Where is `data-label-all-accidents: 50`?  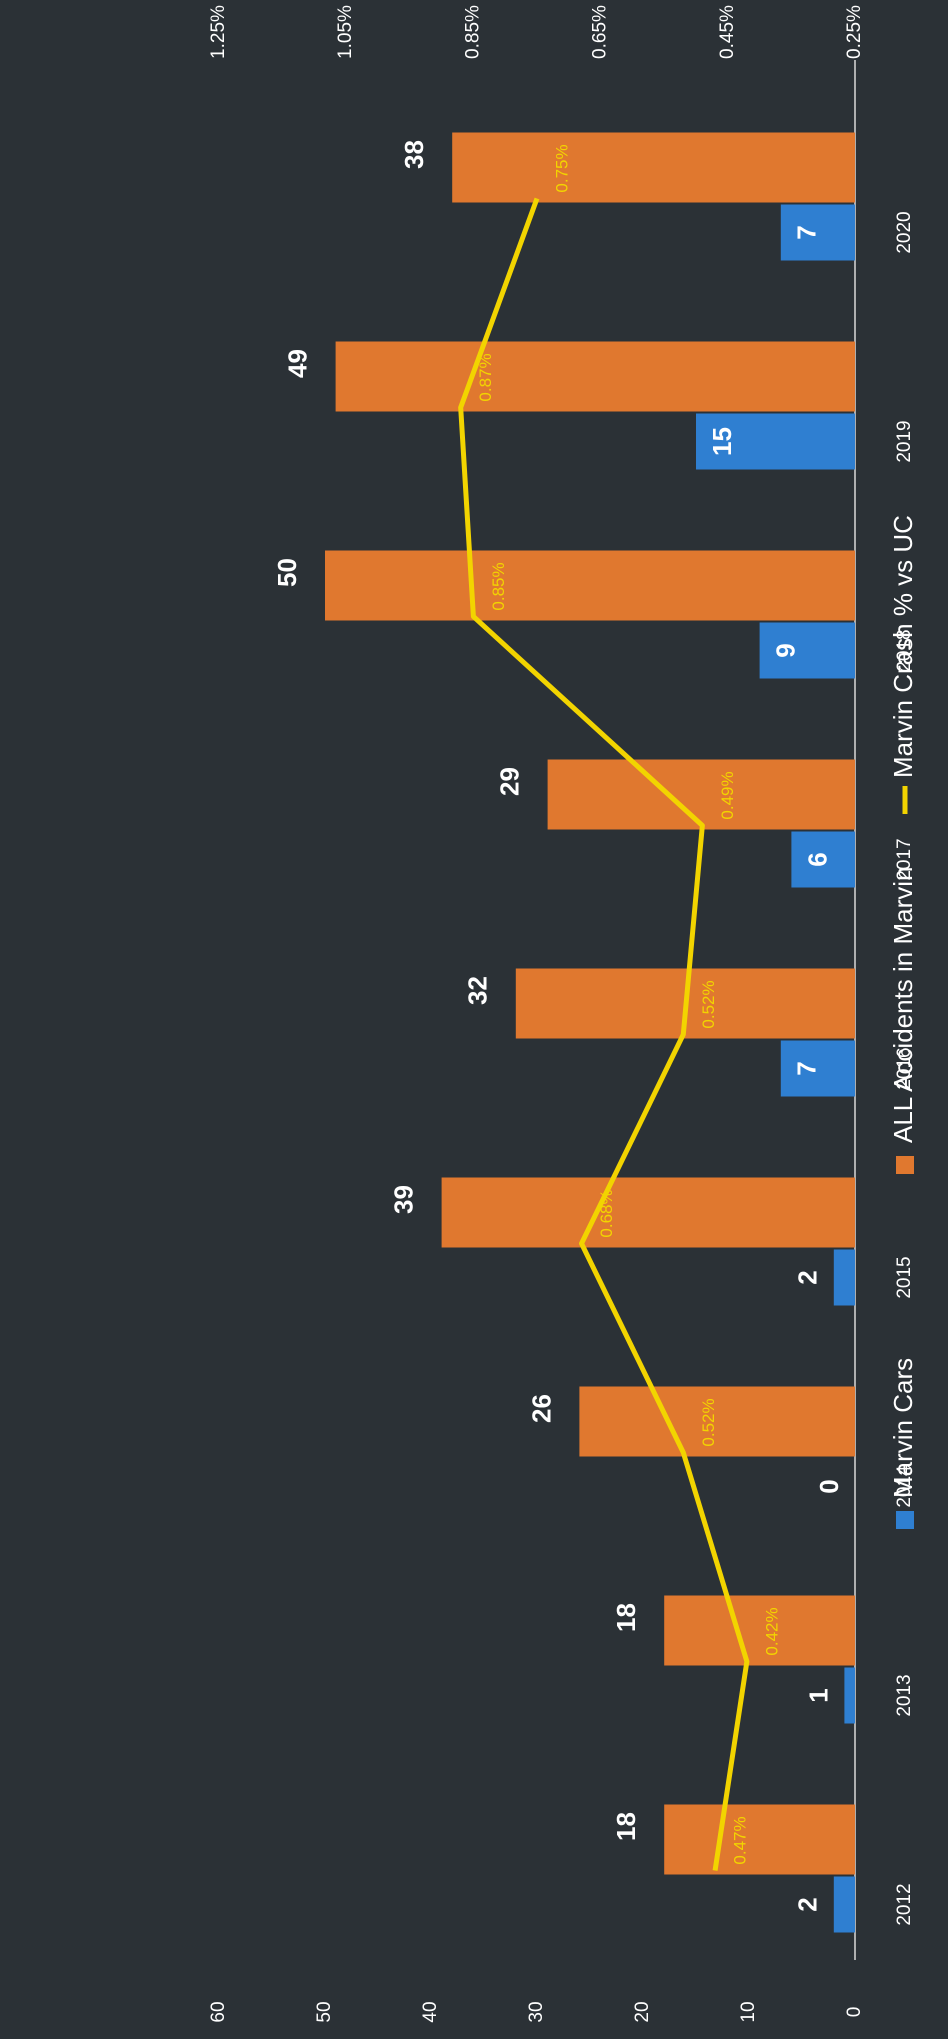
data-label-all-accidents: 50 is located at coordinates (287, 572).